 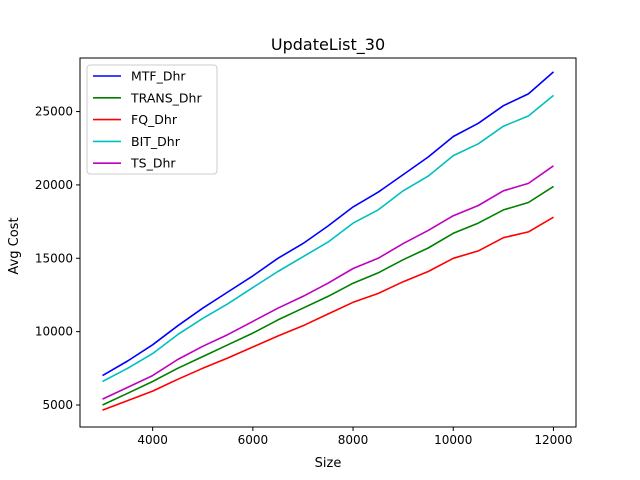 What do you see at coordinates (153, 163) in the screenshot?
I see `legend-label: TS_Dhr` at bounding box center [153, 163].